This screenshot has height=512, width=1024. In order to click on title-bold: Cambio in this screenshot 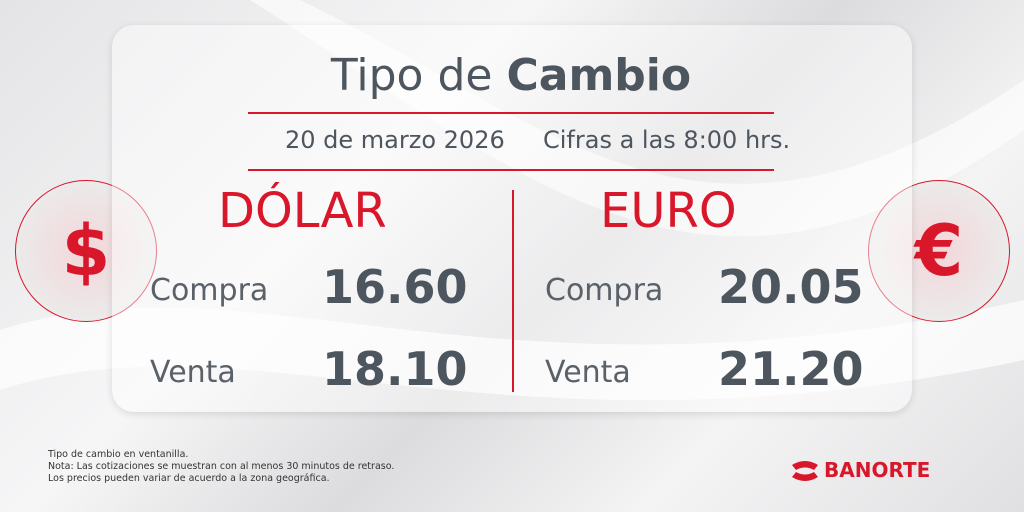, I will do `click(599, 75)`.